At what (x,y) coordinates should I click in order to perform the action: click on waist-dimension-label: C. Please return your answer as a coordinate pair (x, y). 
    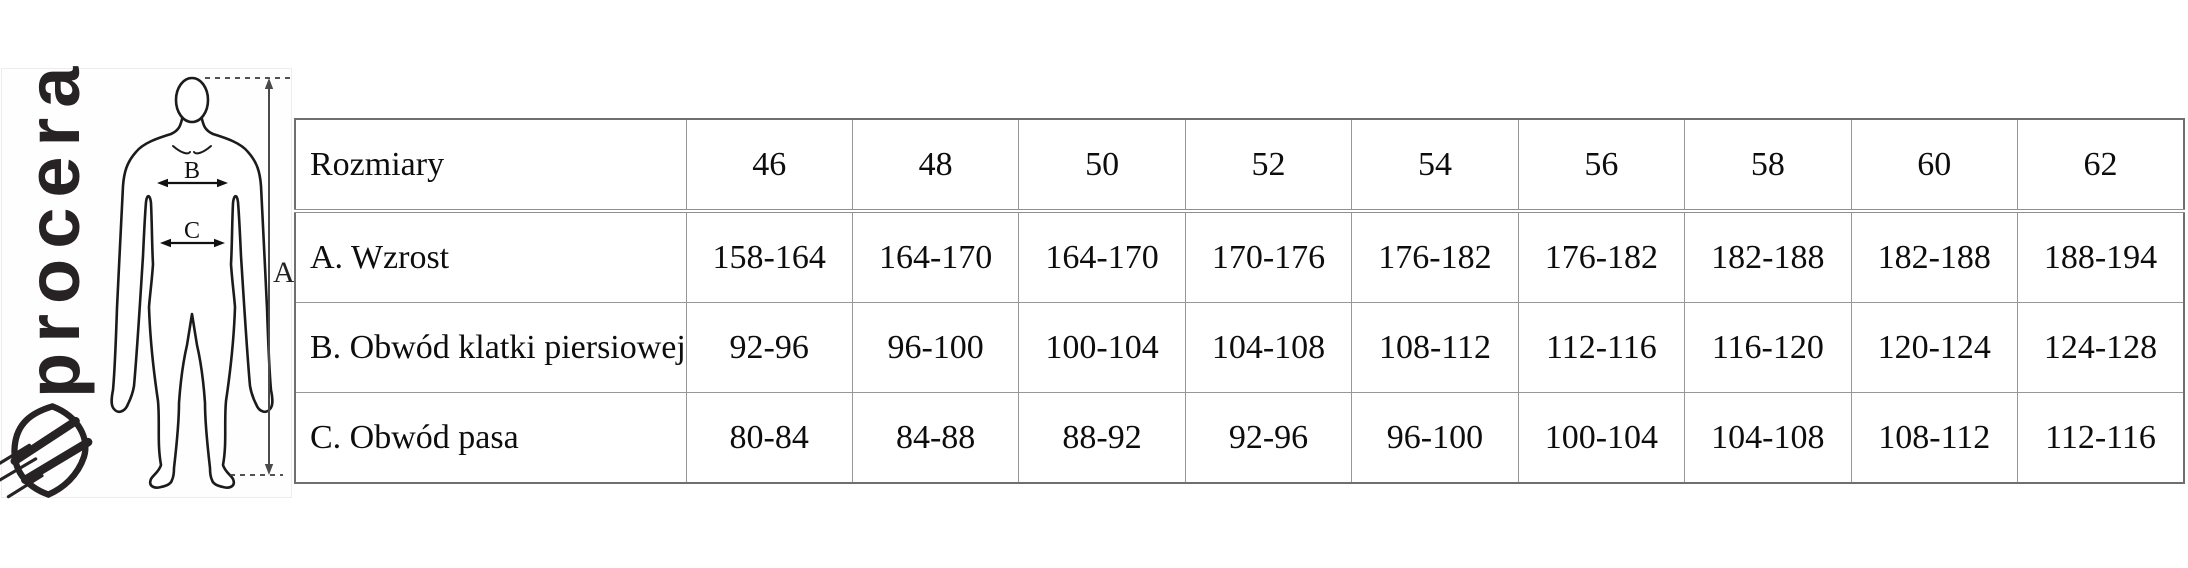
    Looking at the image, I should click on (192, 231).